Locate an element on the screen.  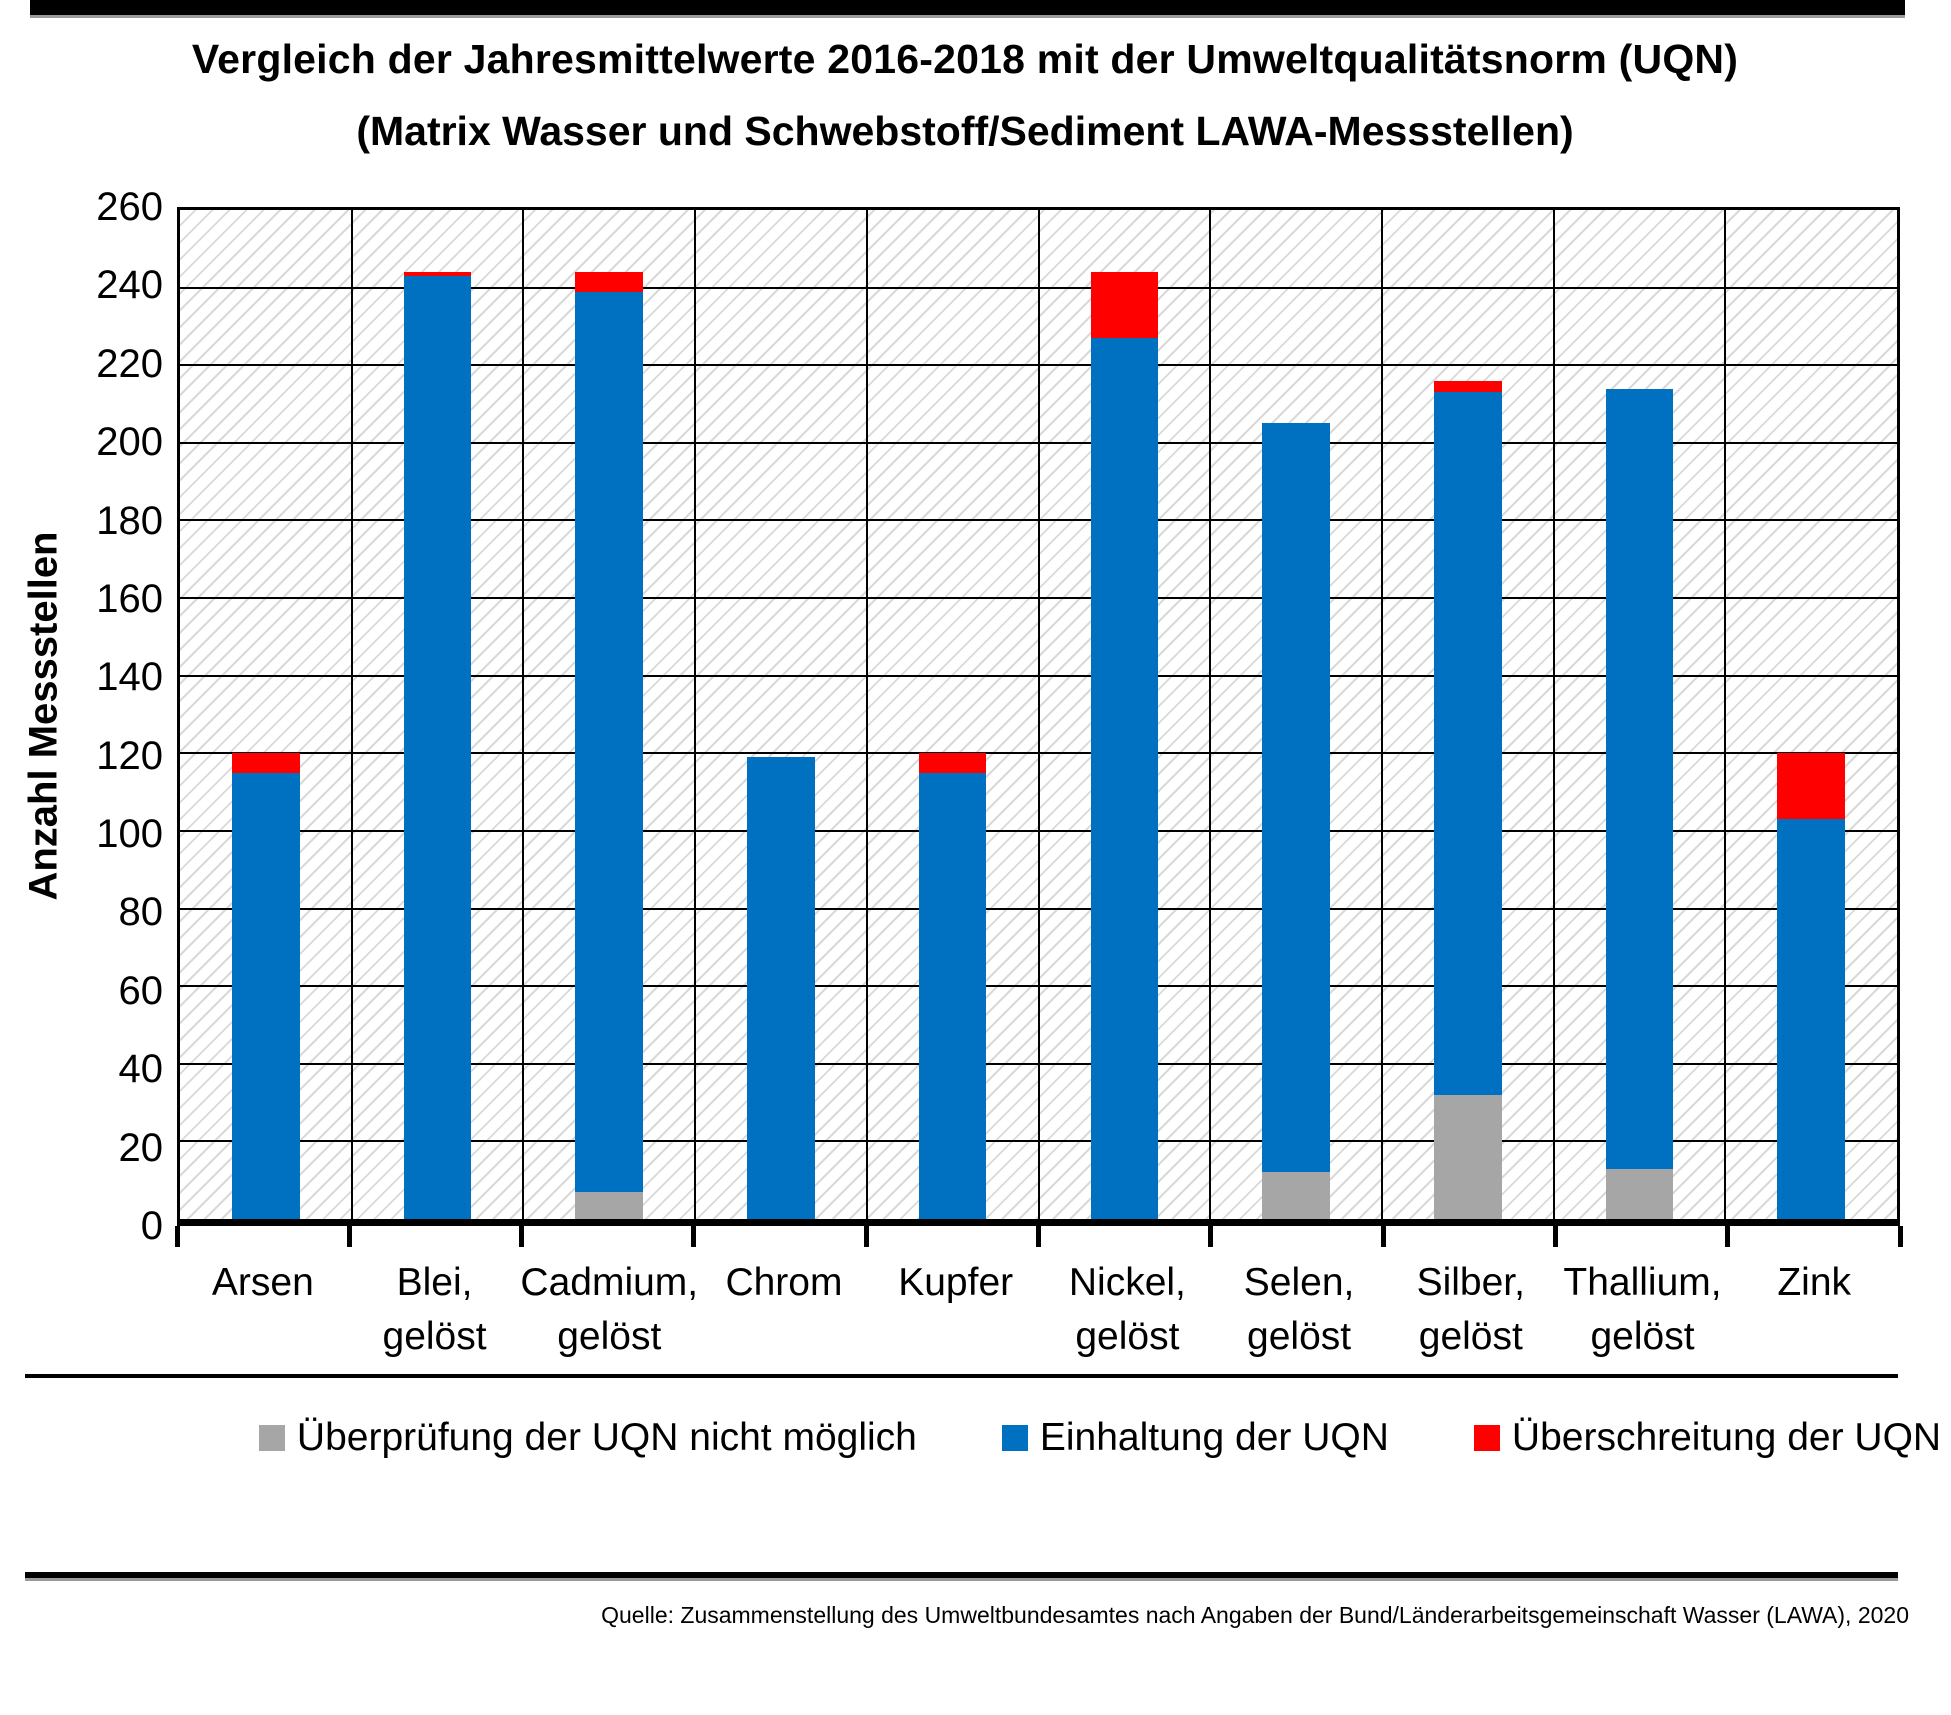
x-category-label: Zink is located at coordinates (1814, 1282).